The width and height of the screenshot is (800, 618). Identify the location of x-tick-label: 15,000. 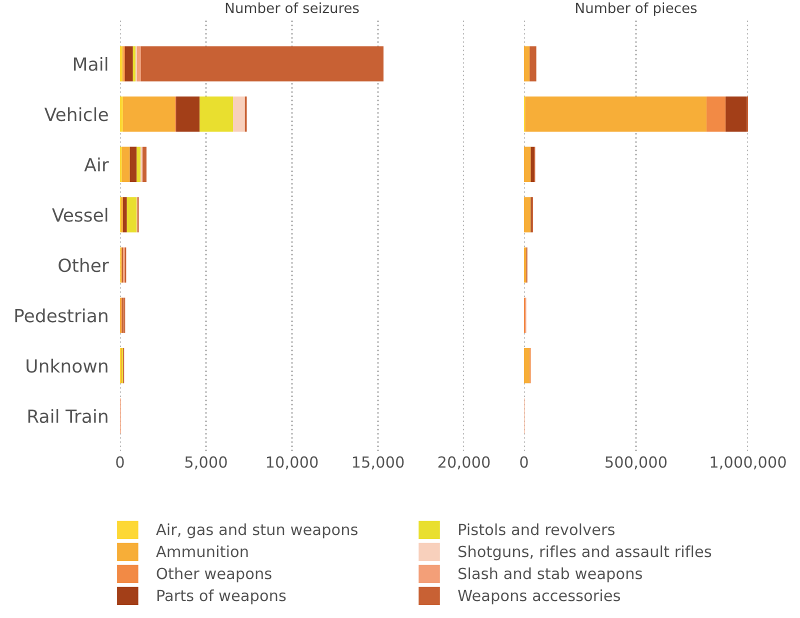
(378, 463).